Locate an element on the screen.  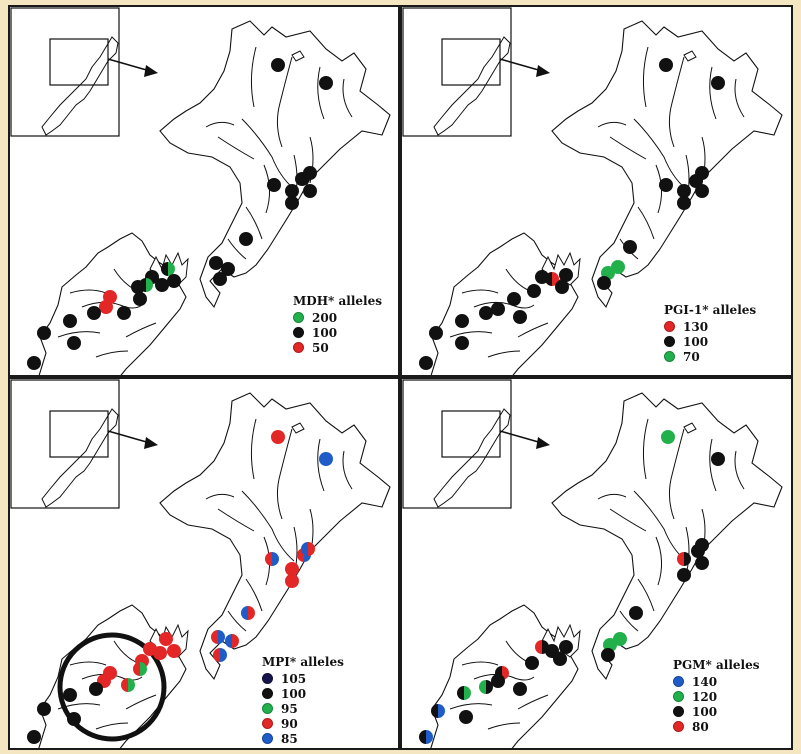
legend-item: 70 is located at coordinates (710, 356).